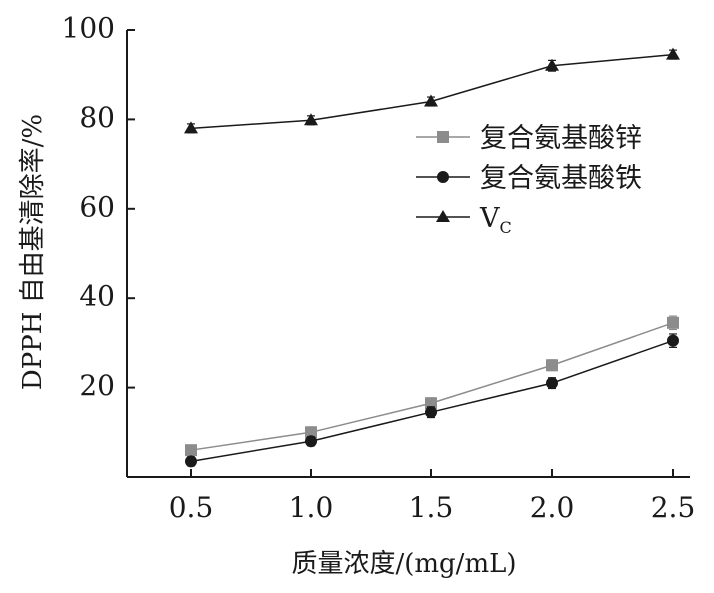 The height and width of the screenshot is (593, 714). I want to click on y-tick-label: 20, so click(97, 385).